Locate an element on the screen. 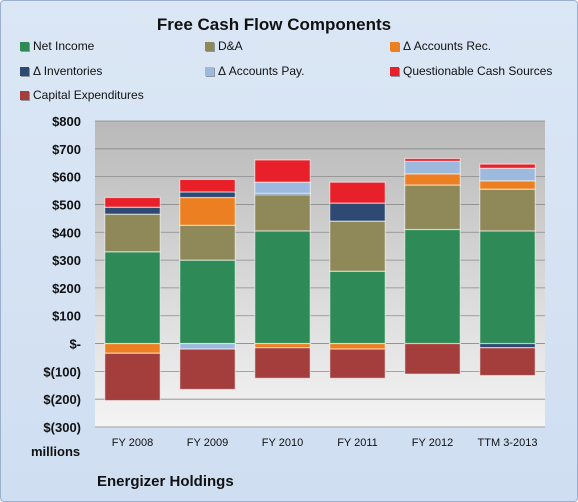 This screenshot has width=578, height=502. x-tick-label: FY 2010 is located at coordinates (282, 443).